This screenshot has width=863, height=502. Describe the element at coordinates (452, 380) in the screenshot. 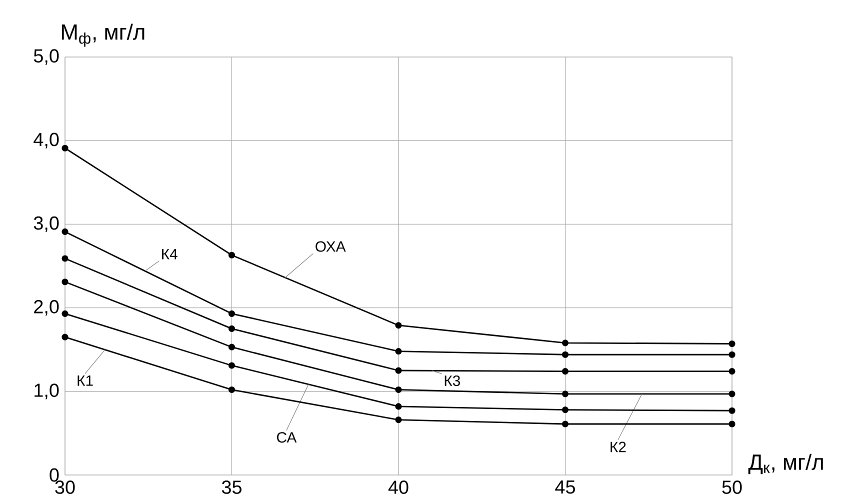

I see `series-label: К3` at that location.